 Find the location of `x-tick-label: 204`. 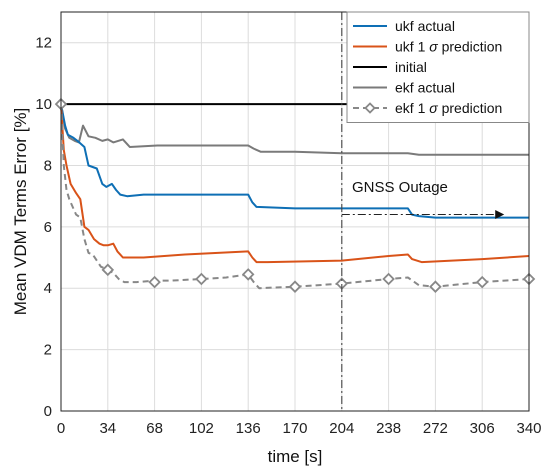

x-tick-label: 204 is located at coordinates (341, 428).